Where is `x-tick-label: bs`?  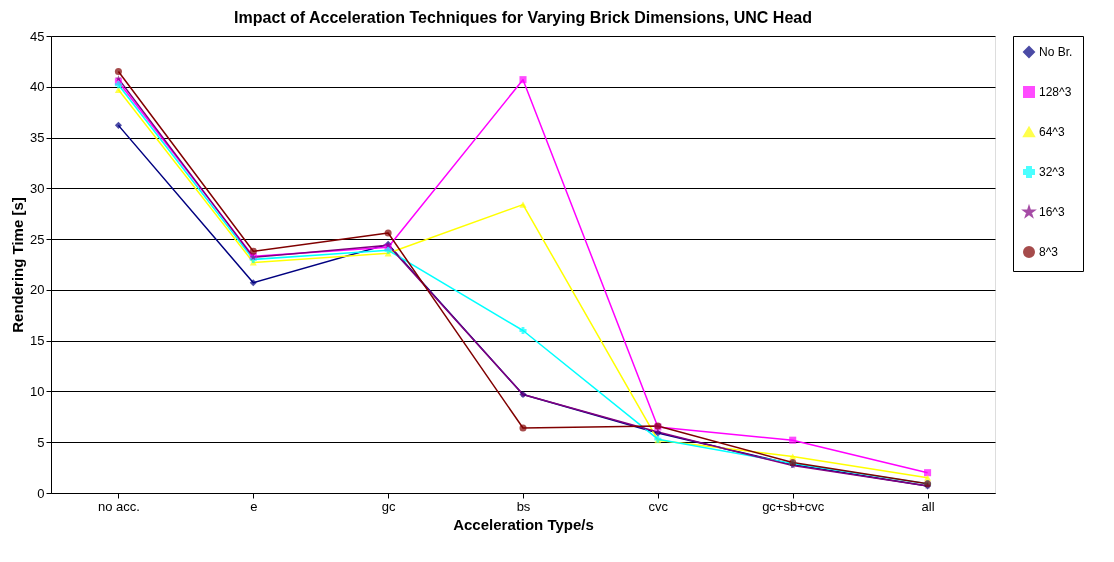
x-tick-label: bs is located at coordinates (523, 506).